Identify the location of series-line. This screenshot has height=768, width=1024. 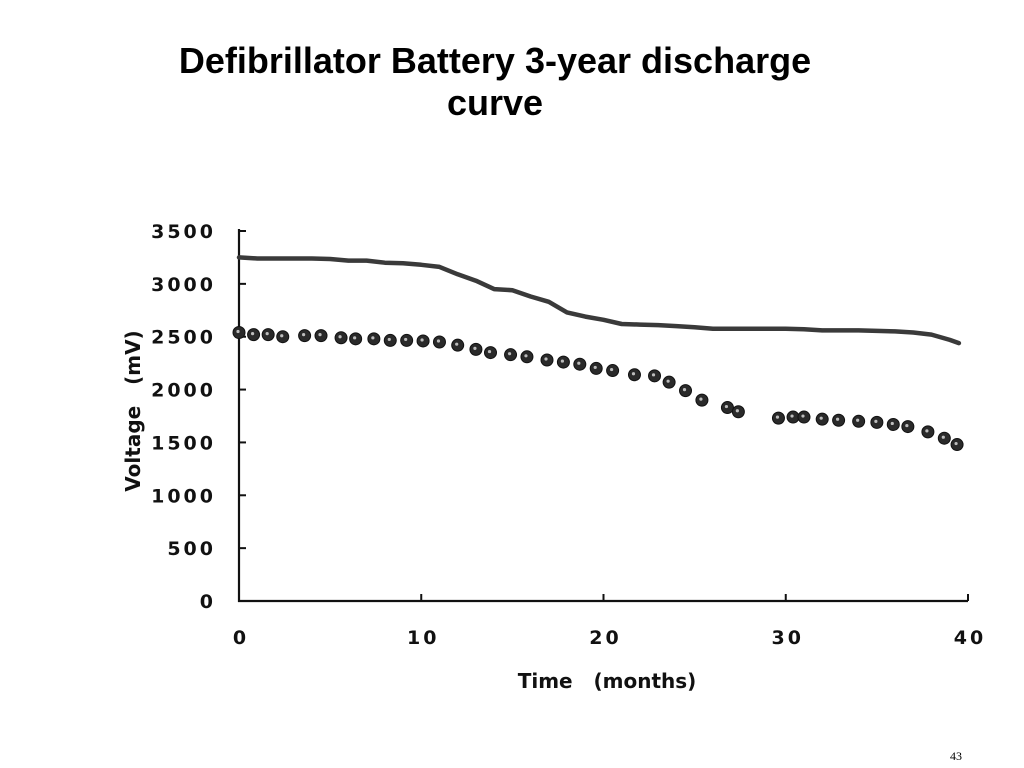
(599, 300).